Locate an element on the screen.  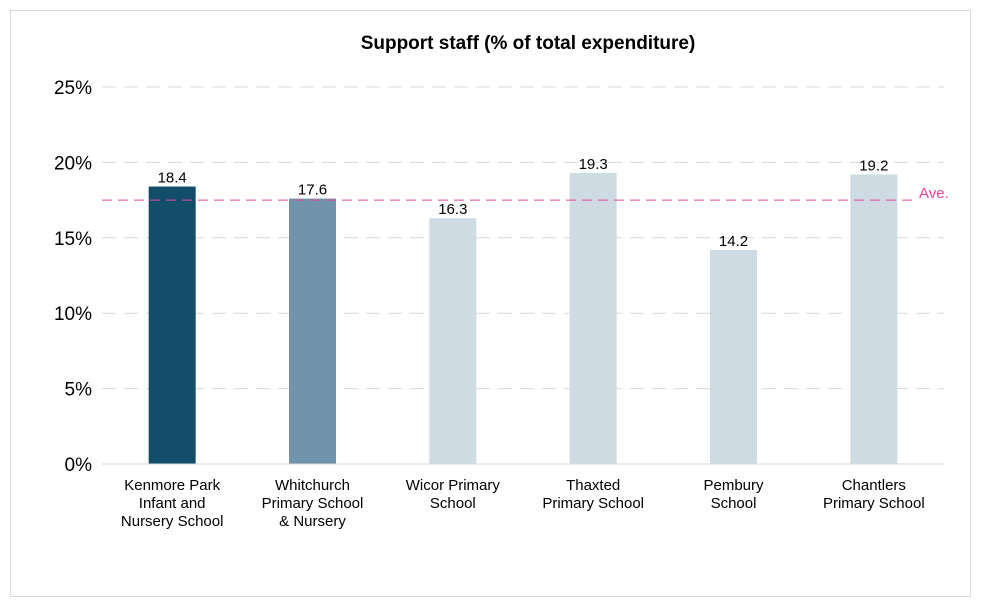
average-line-label: Ave. is located at coordinates (934, 193).